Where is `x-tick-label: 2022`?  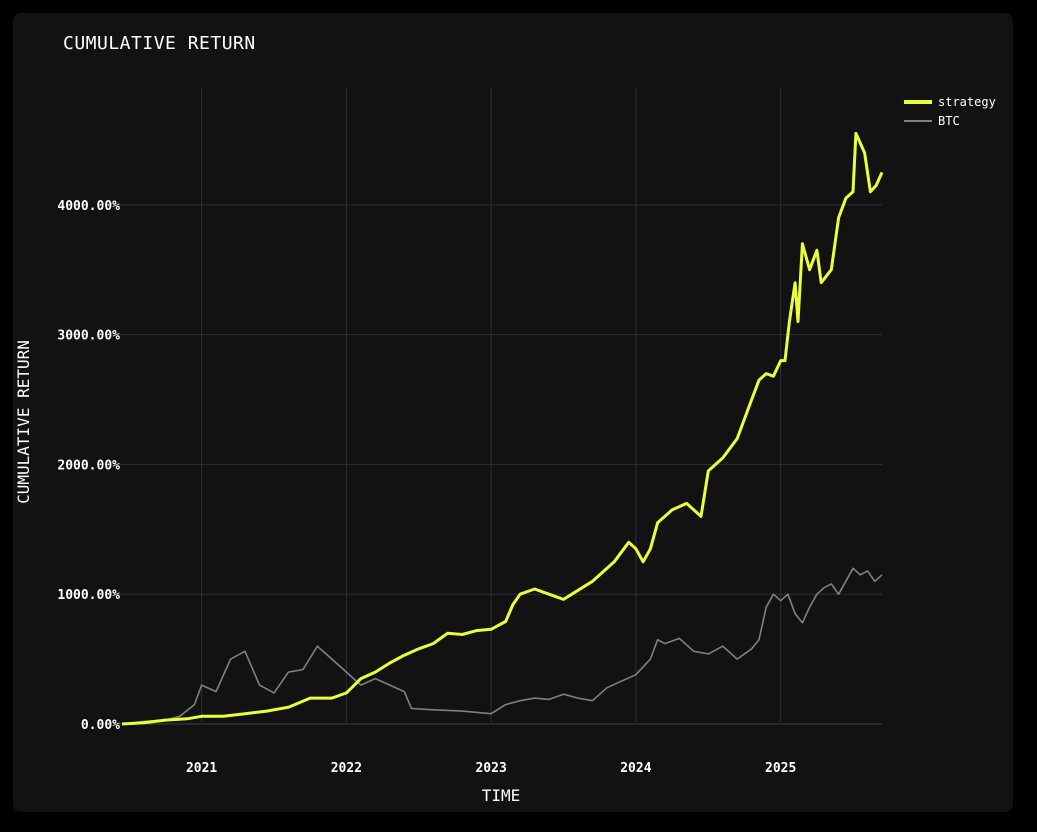
x-tick-label: 2022 is located at coordinates (346, 768).